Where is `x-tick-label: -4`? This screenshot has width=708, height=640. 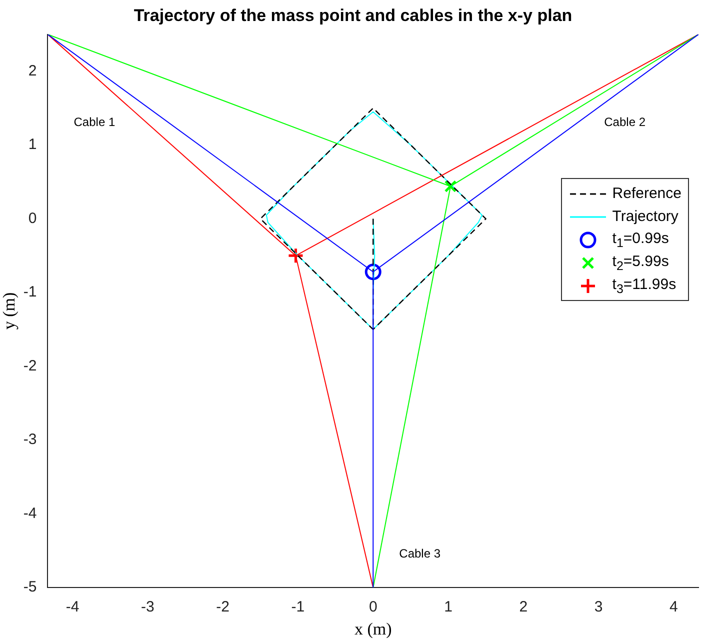
x-tick-label: -4 is located at coordinates (73, 607).